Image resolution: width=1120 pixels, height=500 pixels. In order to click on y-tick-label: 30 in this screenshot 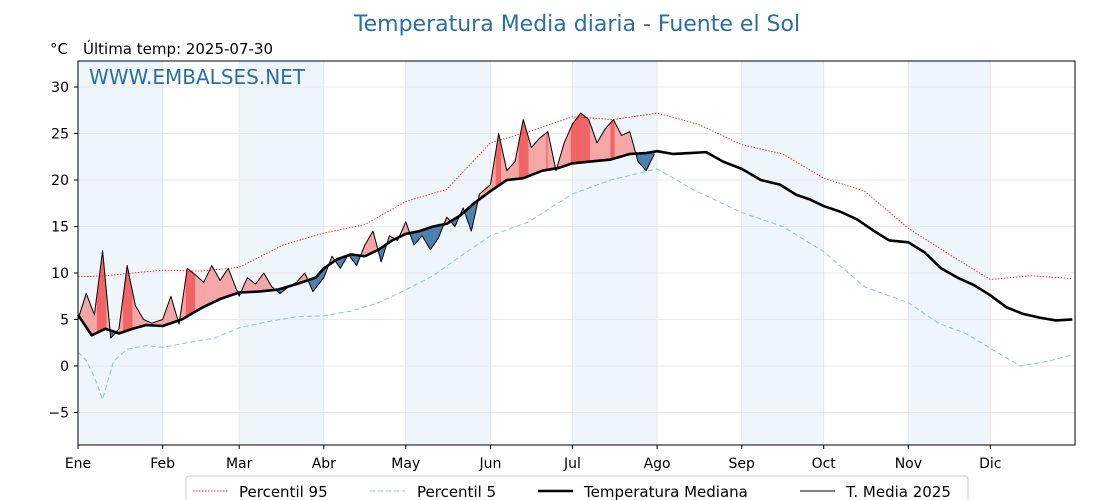, I will do `click(60, 88)`.